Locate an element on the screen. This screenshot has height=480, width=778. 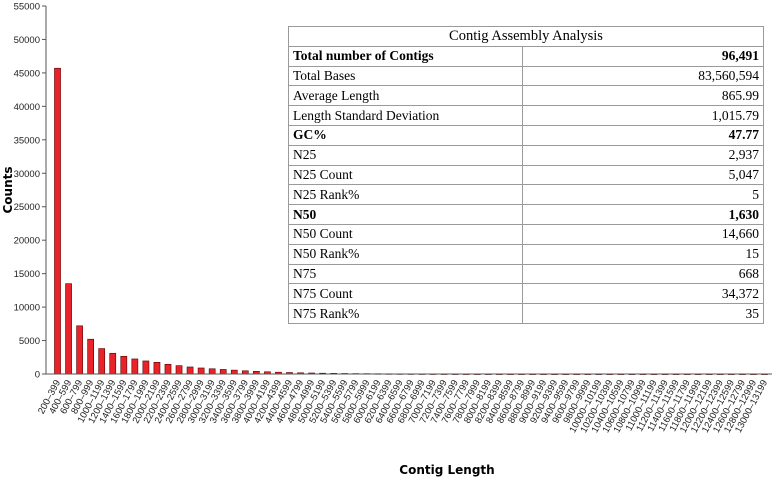
row-value: 14,660 is located at coordinates (643, 234).